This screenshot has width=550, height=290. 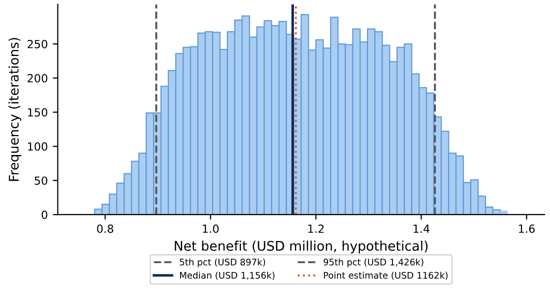 What do you see at coordinates (210, 228) in the screenshot?
I see `x-tick-label: 1.0` at bounding box center [210, 228].